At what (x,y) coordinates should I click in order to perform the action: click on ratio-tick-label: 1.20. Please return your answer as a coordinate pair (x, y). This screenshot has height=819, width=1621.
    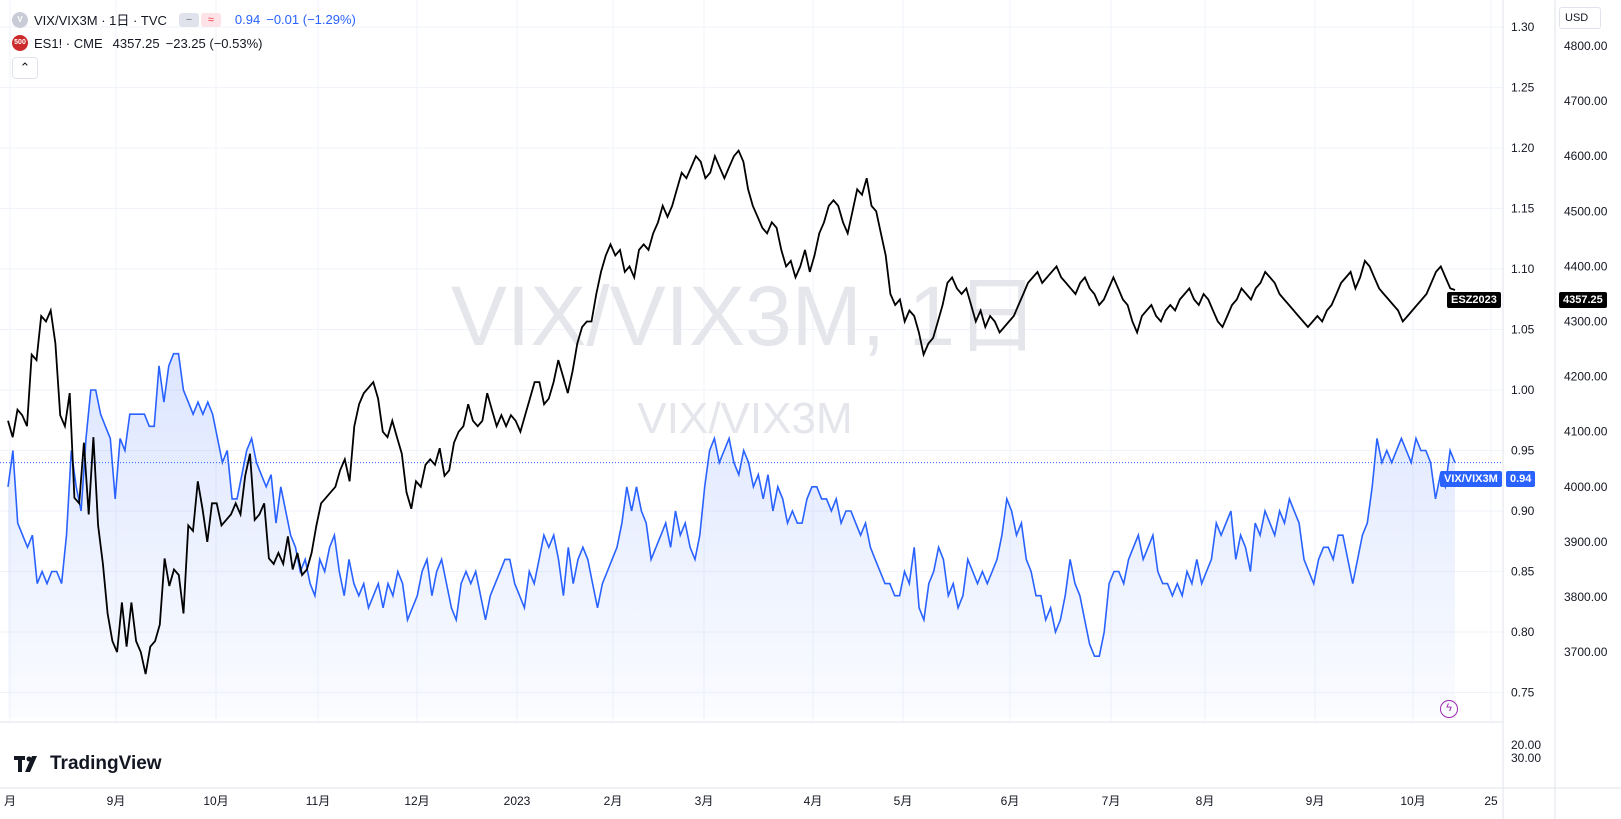
    Looking at the image, I should click on (1523, 148).